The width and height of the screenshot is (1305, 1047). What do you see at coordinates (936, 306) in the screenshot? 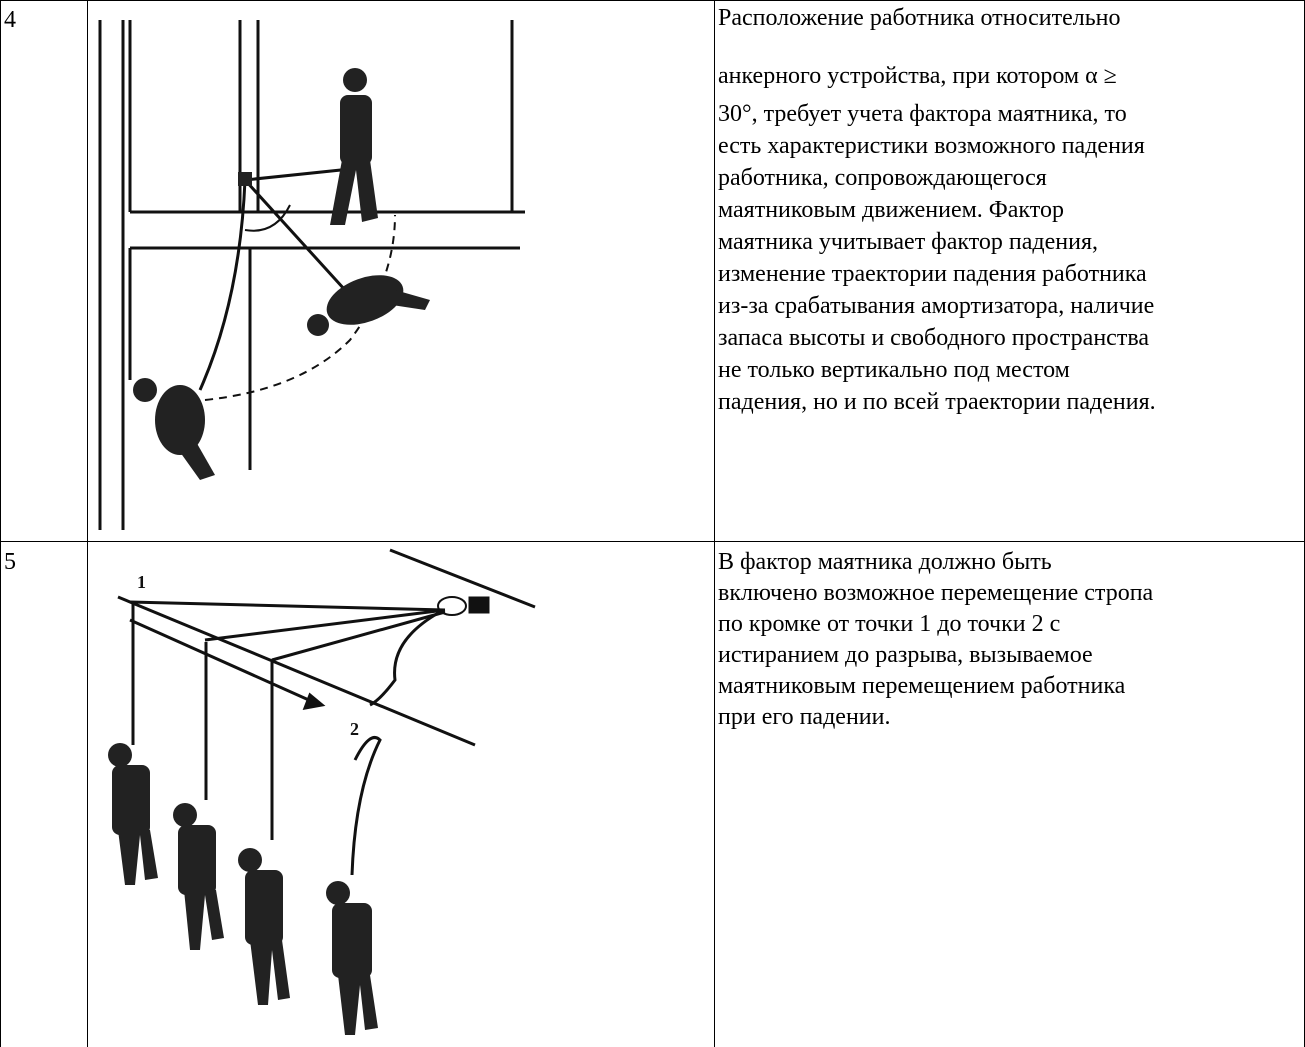
I see `description-line: из-за срабатывания амортизатора, наличие` at bounding box center [936, 306].